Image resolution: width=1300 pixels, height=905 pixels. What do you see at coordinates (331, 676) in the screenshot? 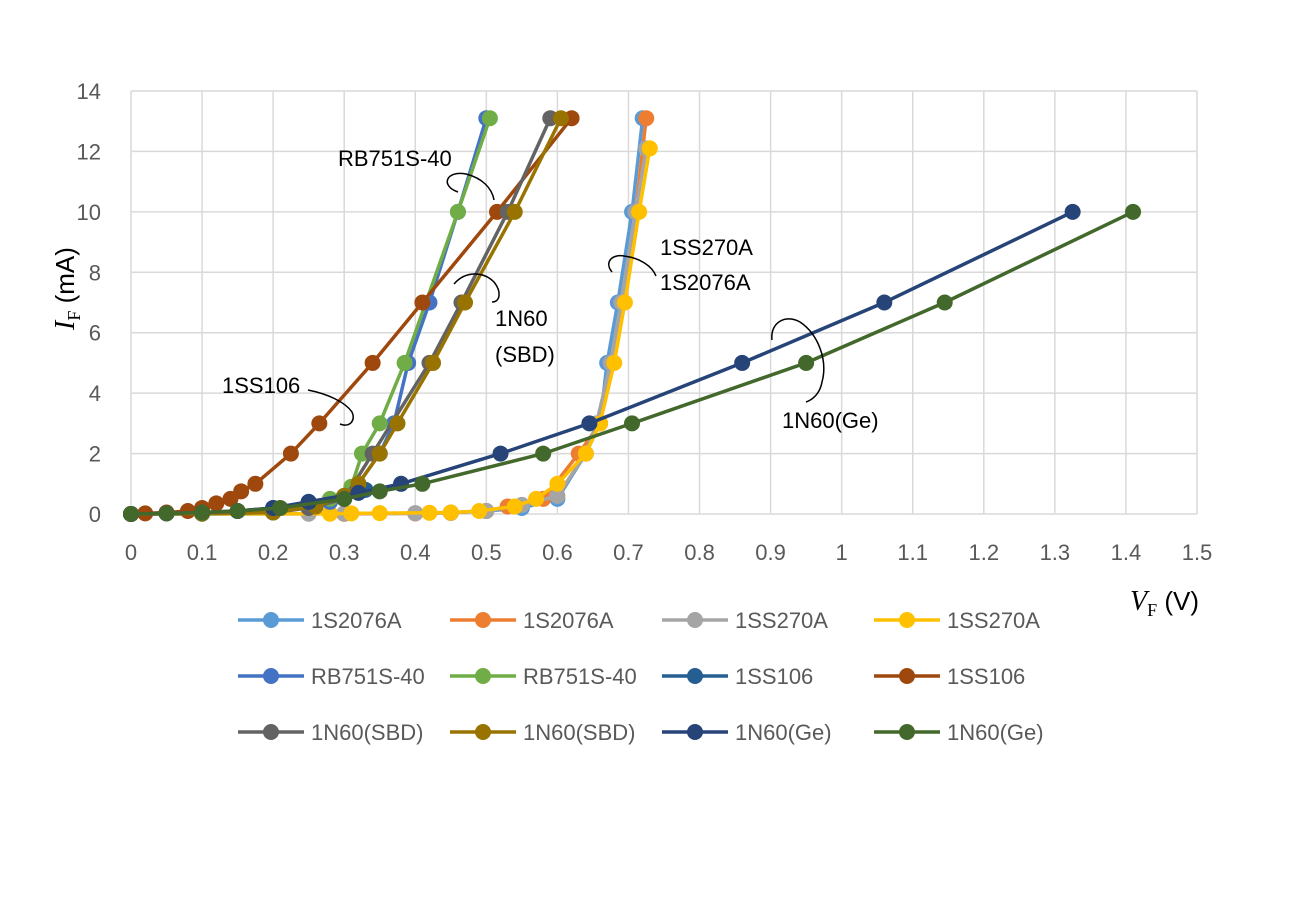
I see `legend-item: RB751S-40` at bounding box center [331, 676].